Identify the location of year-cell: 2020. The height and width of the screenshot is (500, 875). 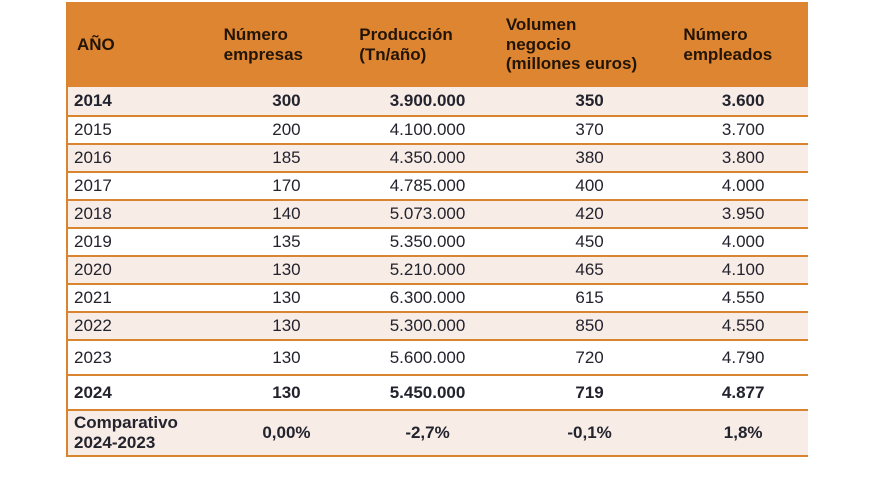
(93, 269).